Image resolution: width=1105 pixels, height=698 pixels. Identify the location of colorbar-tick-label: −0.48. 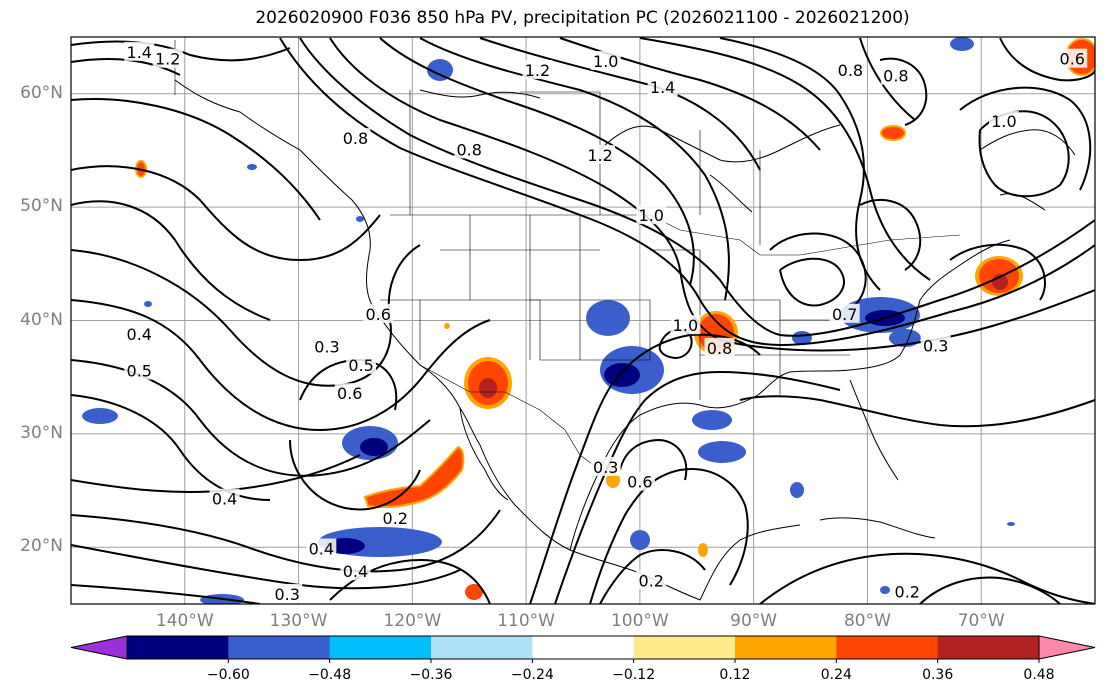
(330, 675).